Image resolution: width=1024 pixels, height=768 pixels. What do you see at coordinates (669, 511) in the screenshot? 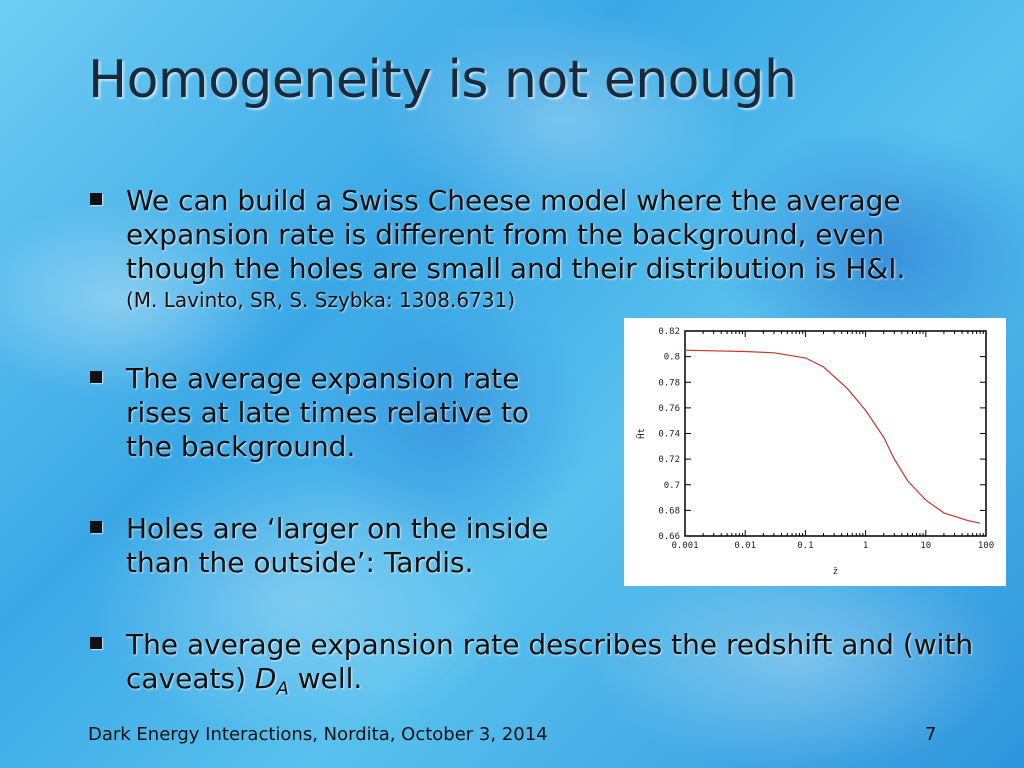
I see `y-tick-label: 0.68` at bounding box center [669, 511].